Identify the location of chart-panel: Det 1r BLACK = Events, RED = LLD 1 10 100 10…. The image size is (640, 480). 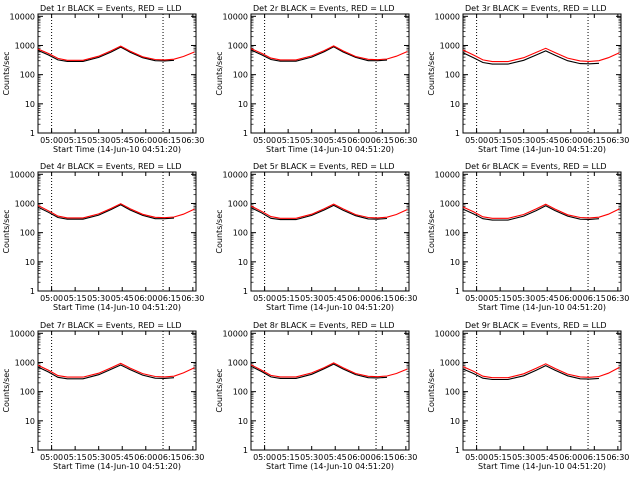
(103, 79).